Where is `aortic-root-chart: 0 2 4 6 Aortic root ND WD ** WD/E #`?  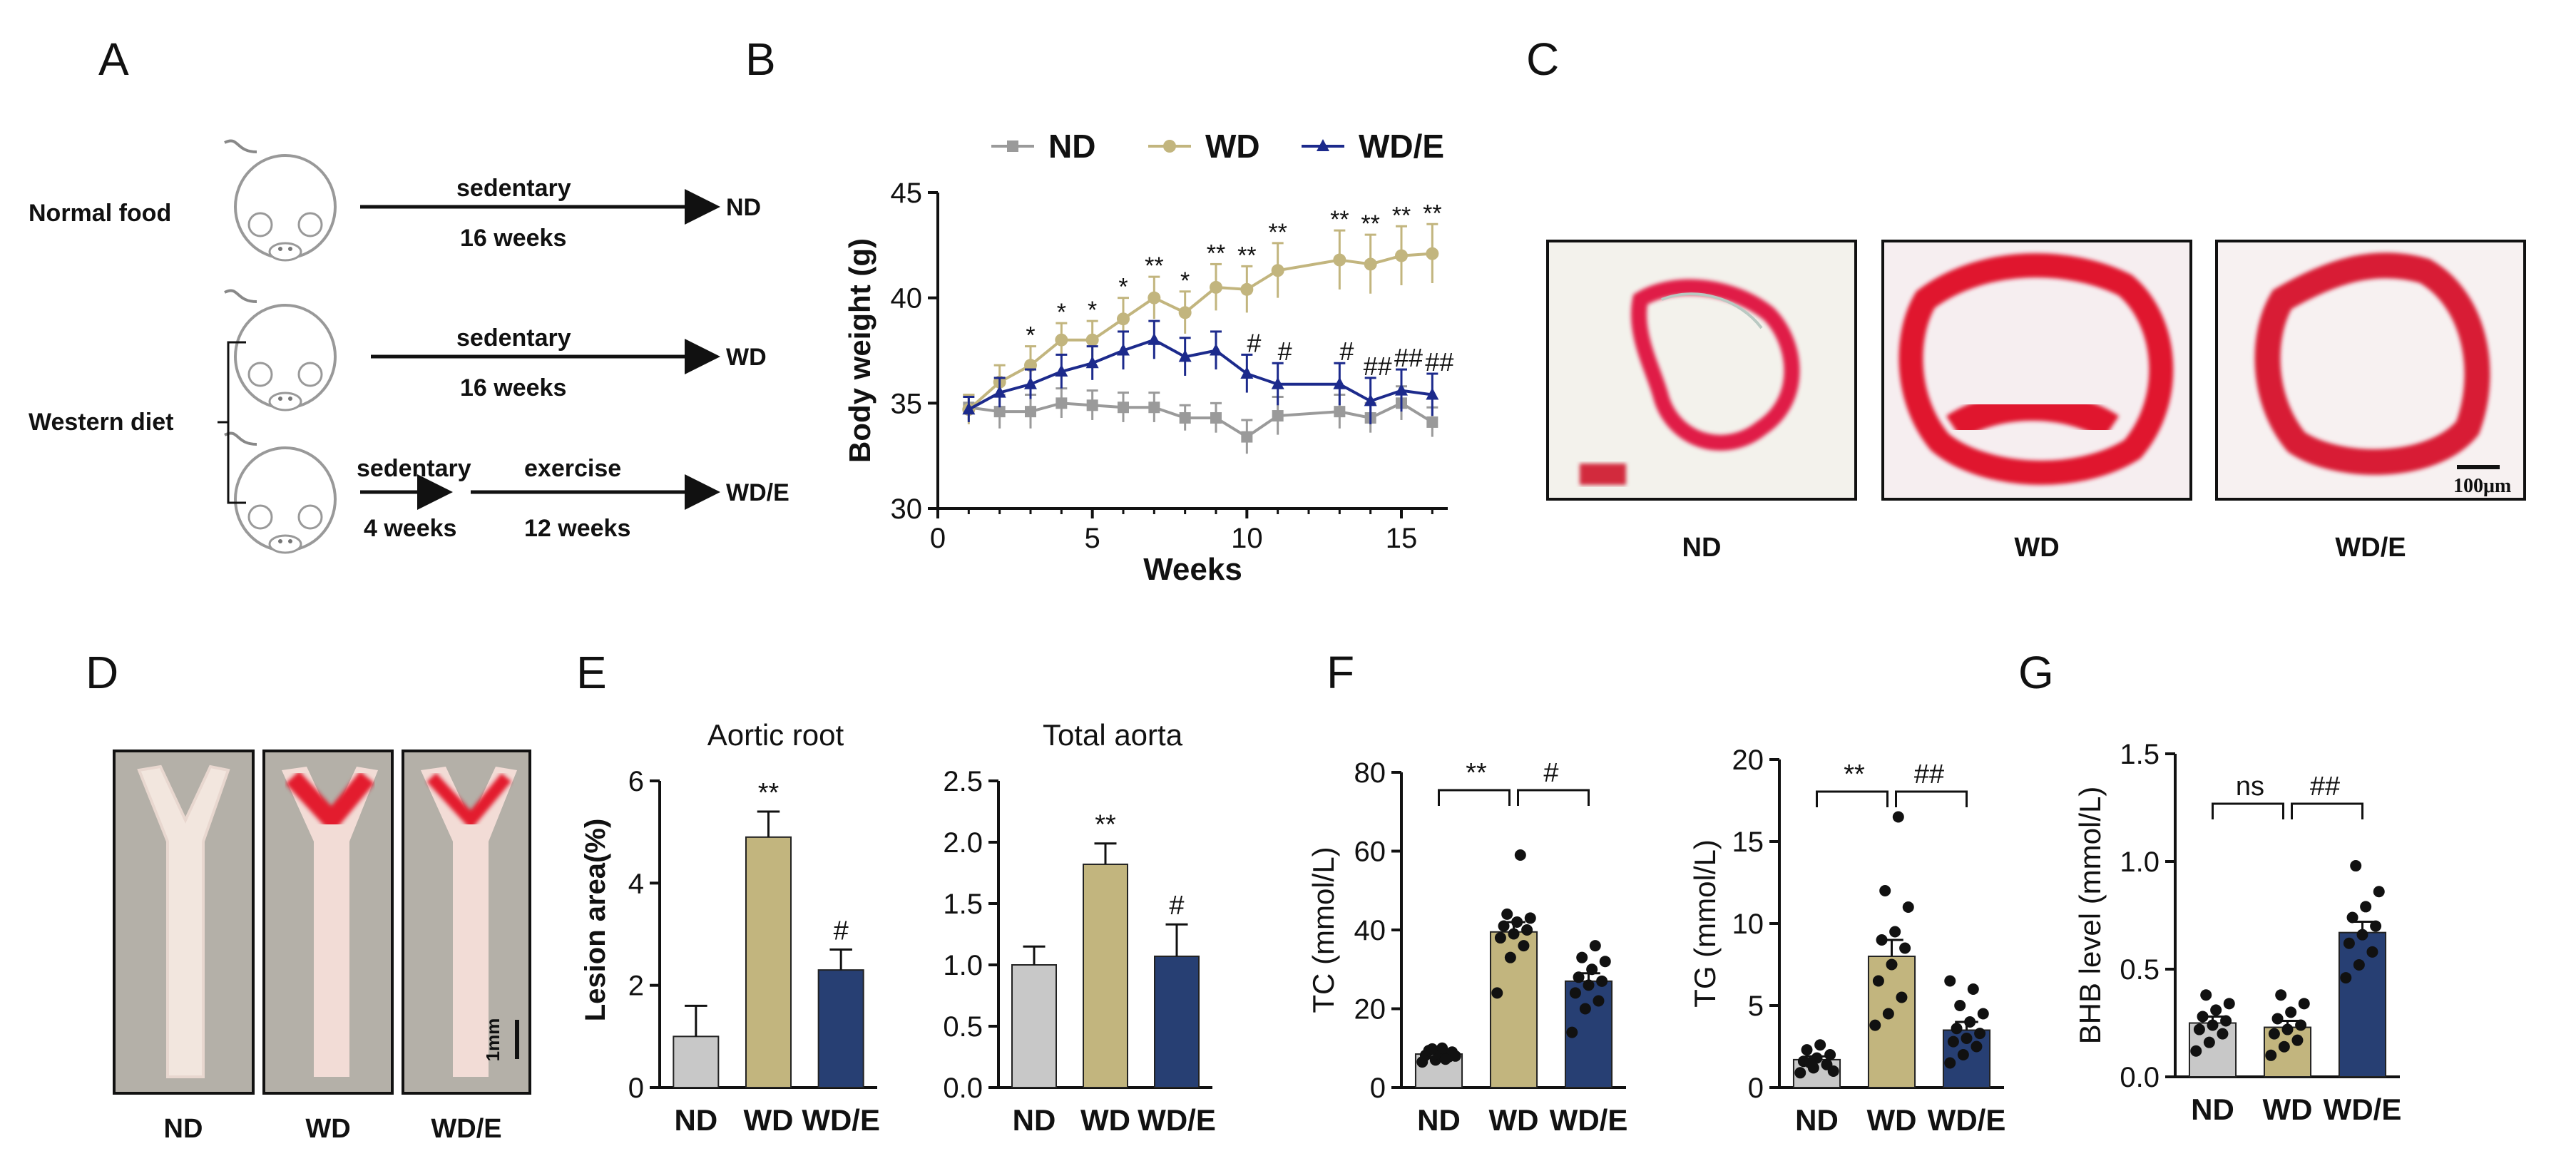
aortic-root-chart: 0 2 4 6 Aortic root ND WD ** WD/E # is located at coordinates (754, 927).